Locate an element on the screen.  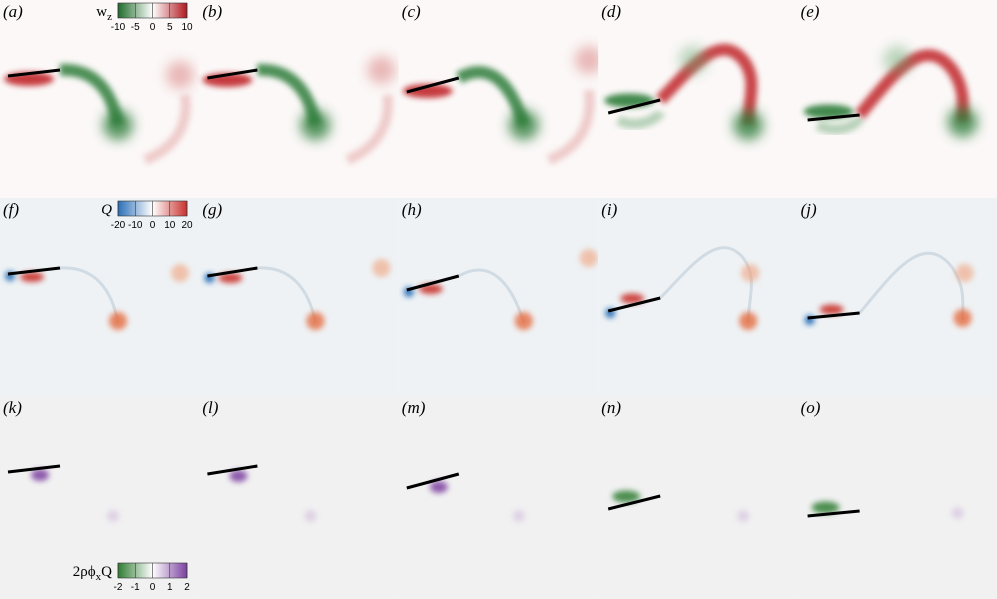
panel-label: (c) is located at coordinates (411, 11).